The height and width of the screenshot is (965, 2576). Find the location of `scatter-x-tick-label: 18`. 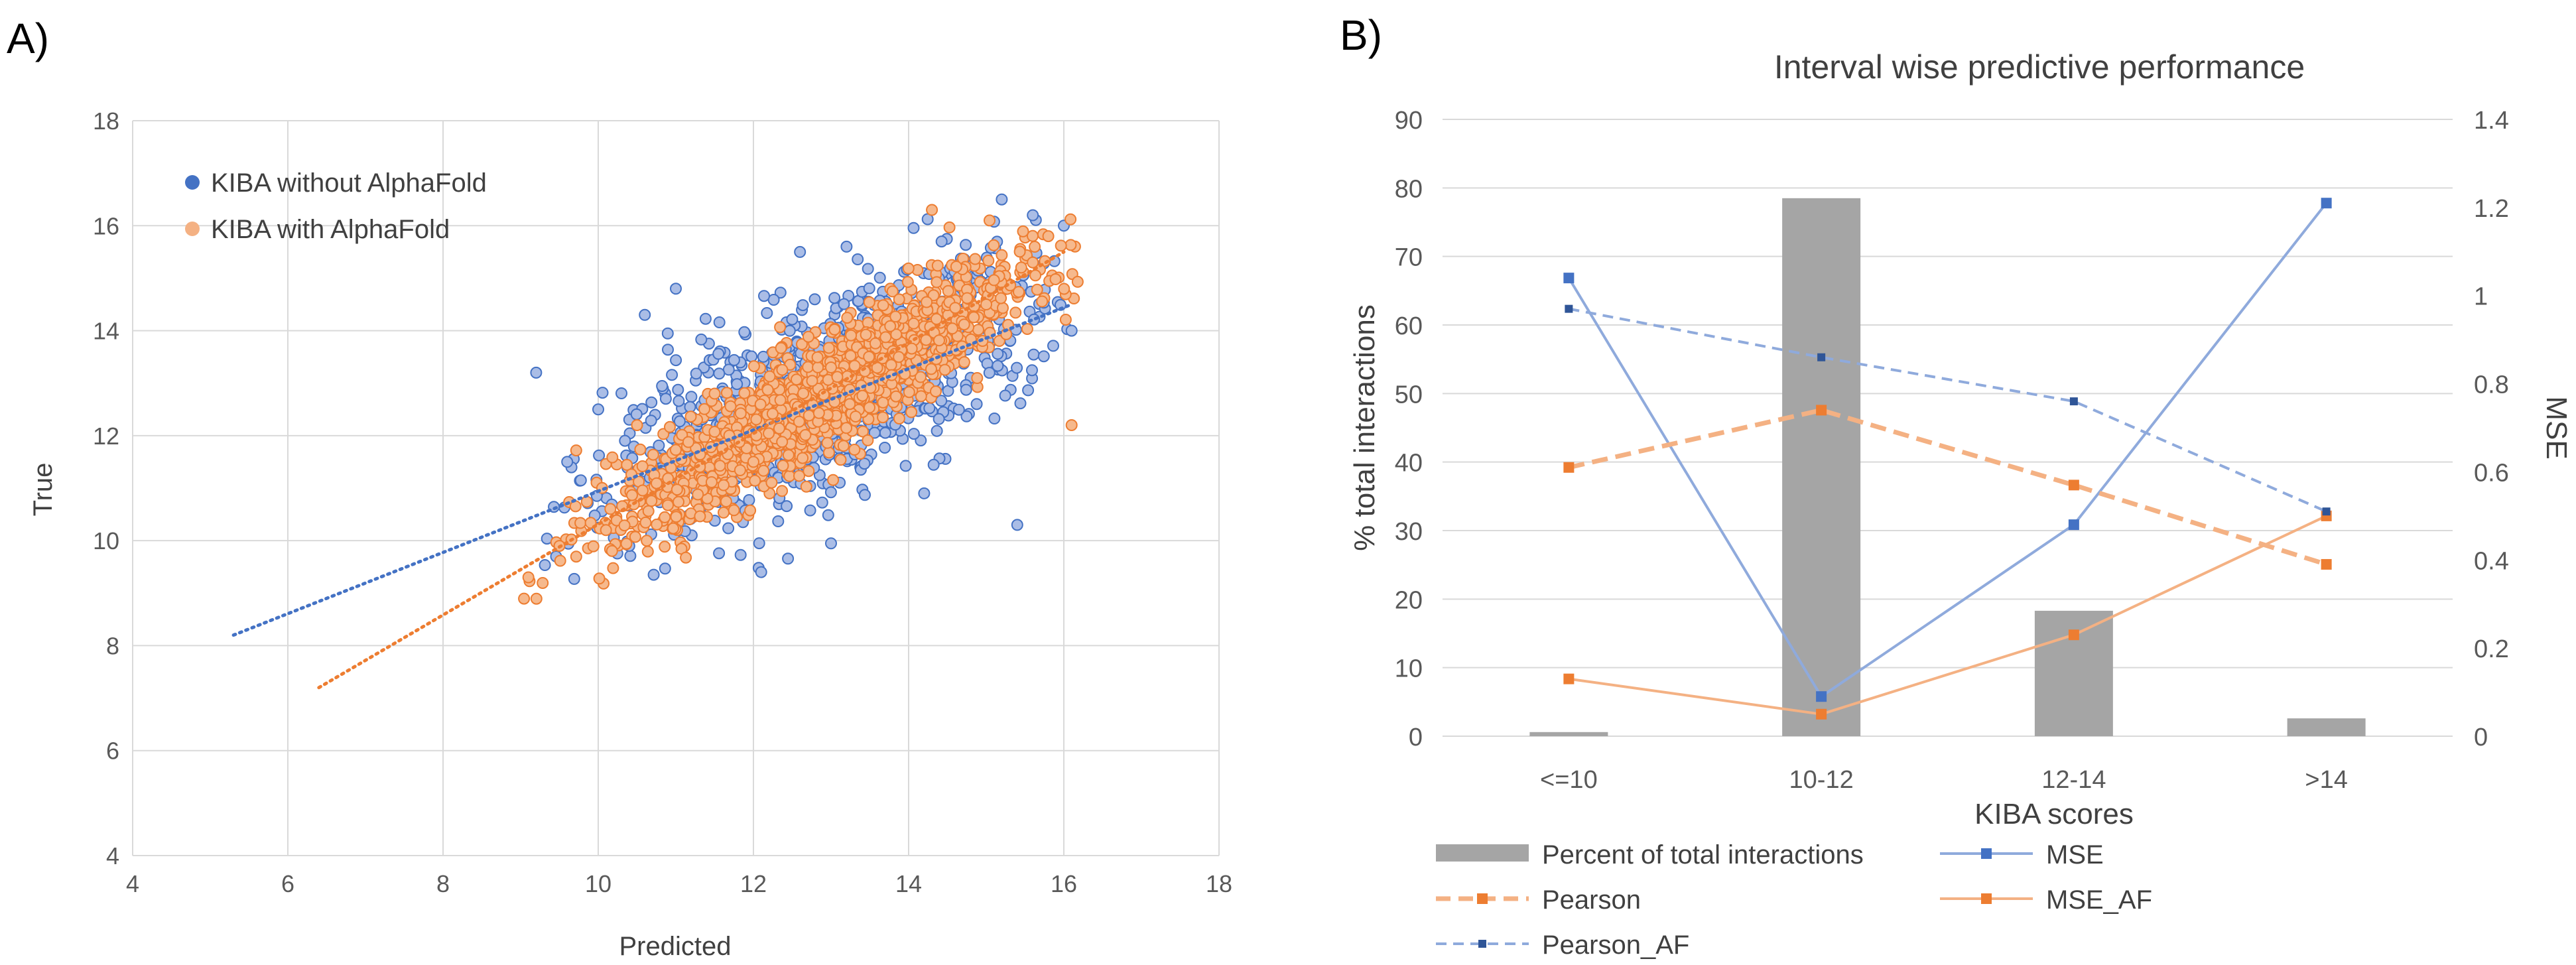

scatter-x-tick-label: 18 is located at coordinates (1219, 883).